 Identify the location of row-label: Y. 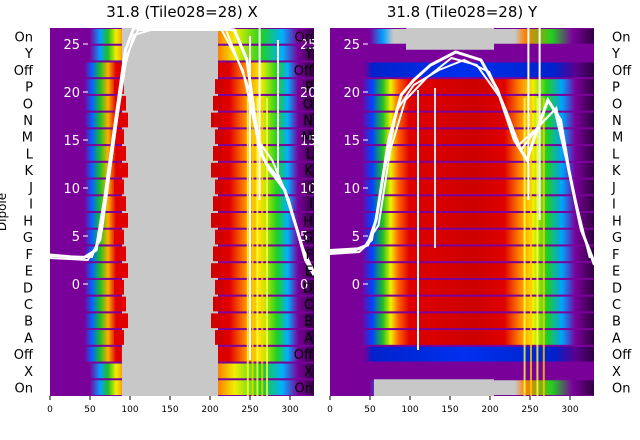
(28, 54).